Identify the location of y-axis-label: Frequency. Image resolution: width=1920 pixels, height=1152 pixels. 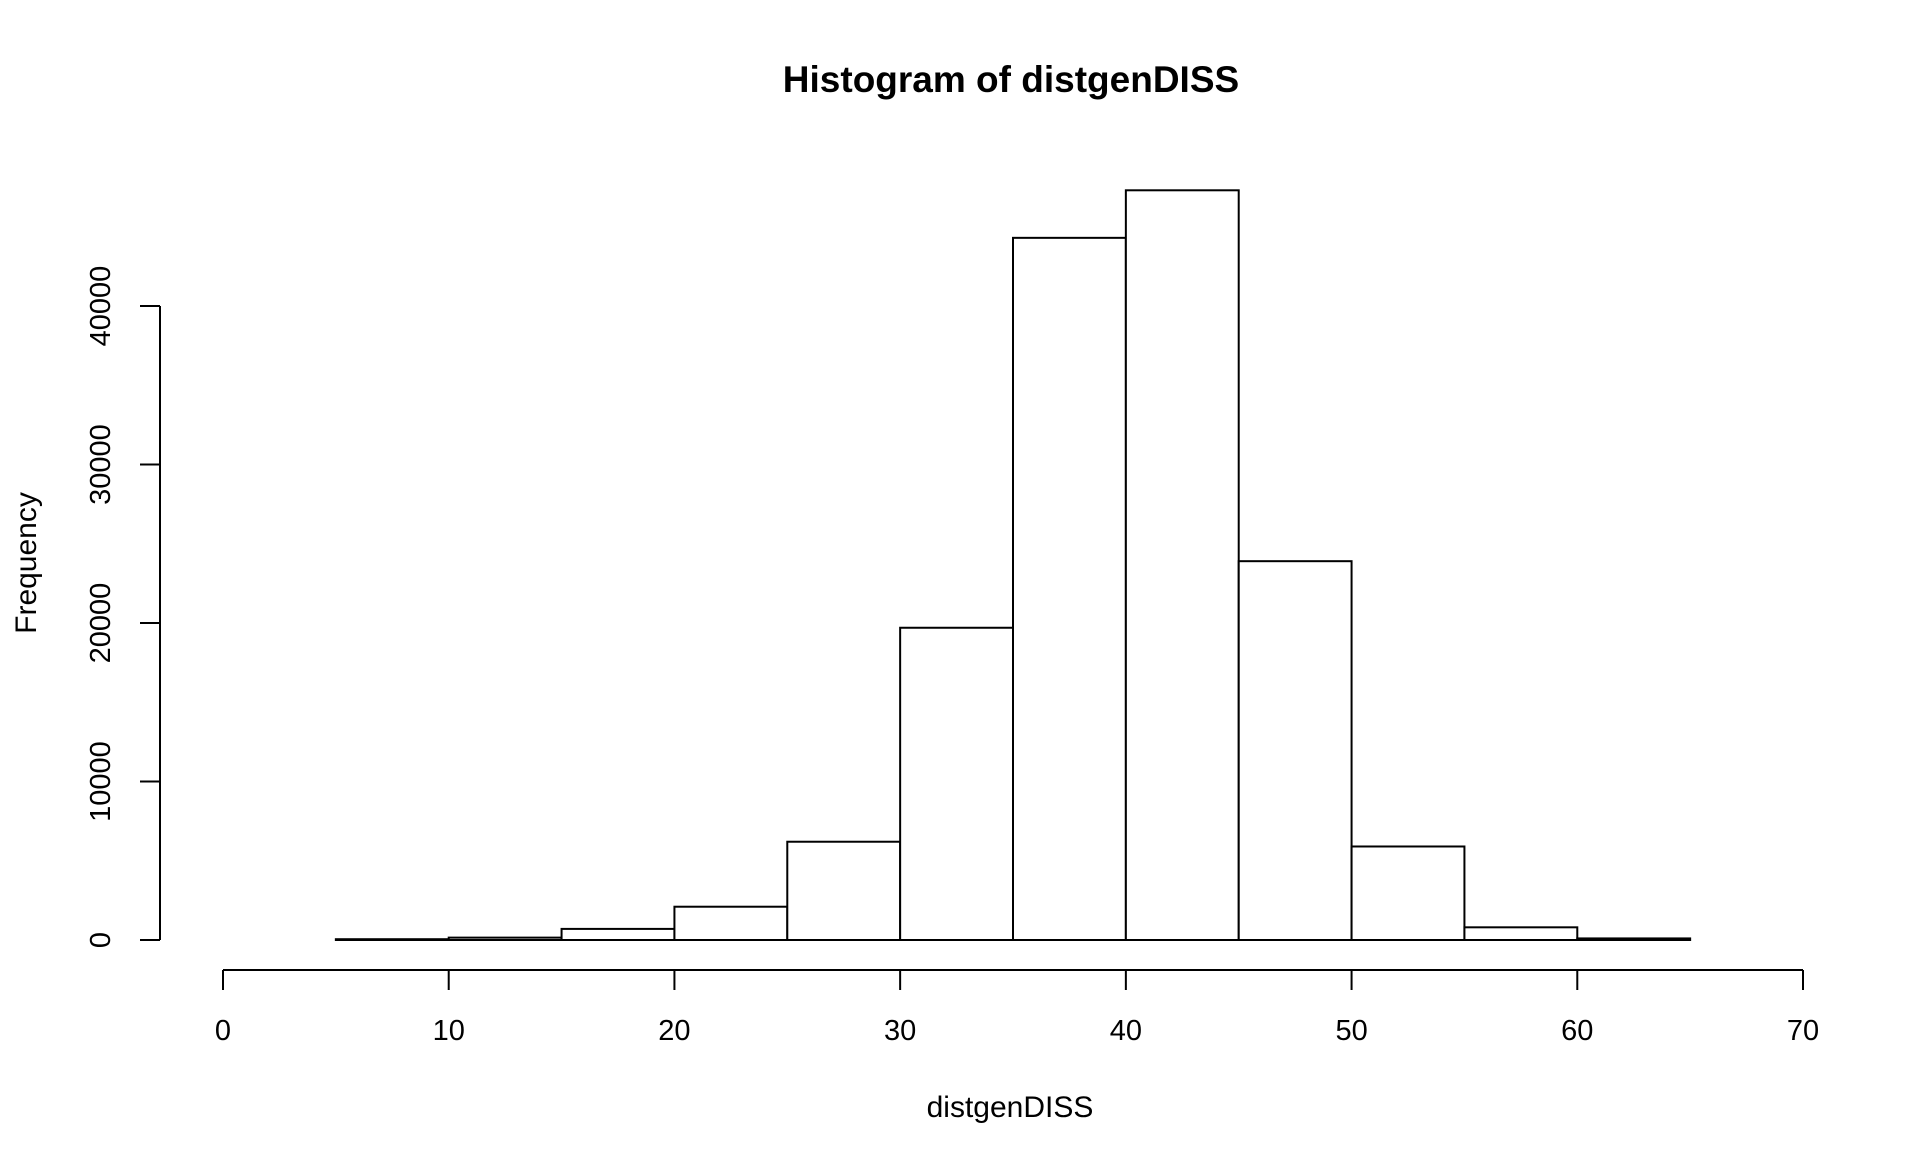
(26, 563).